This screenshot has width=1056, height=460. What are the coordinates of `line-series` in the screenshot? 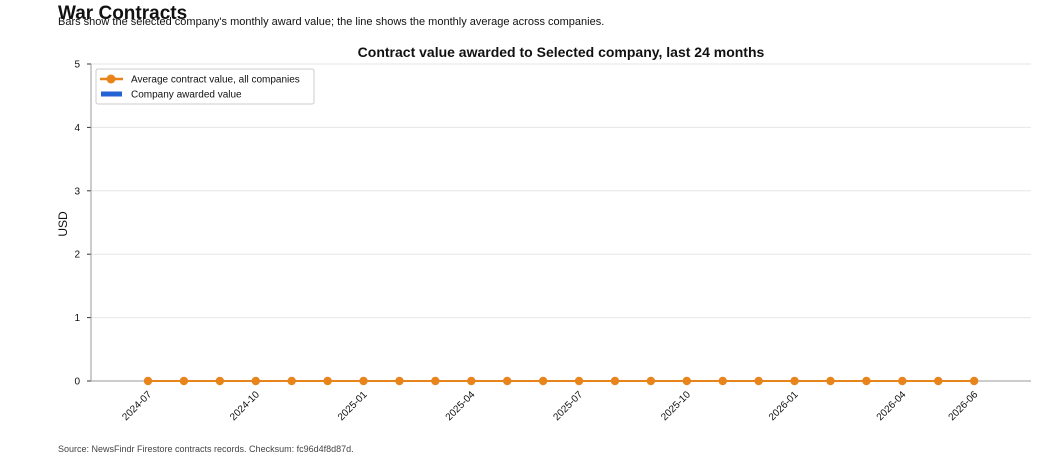 It's located at (561, 381).